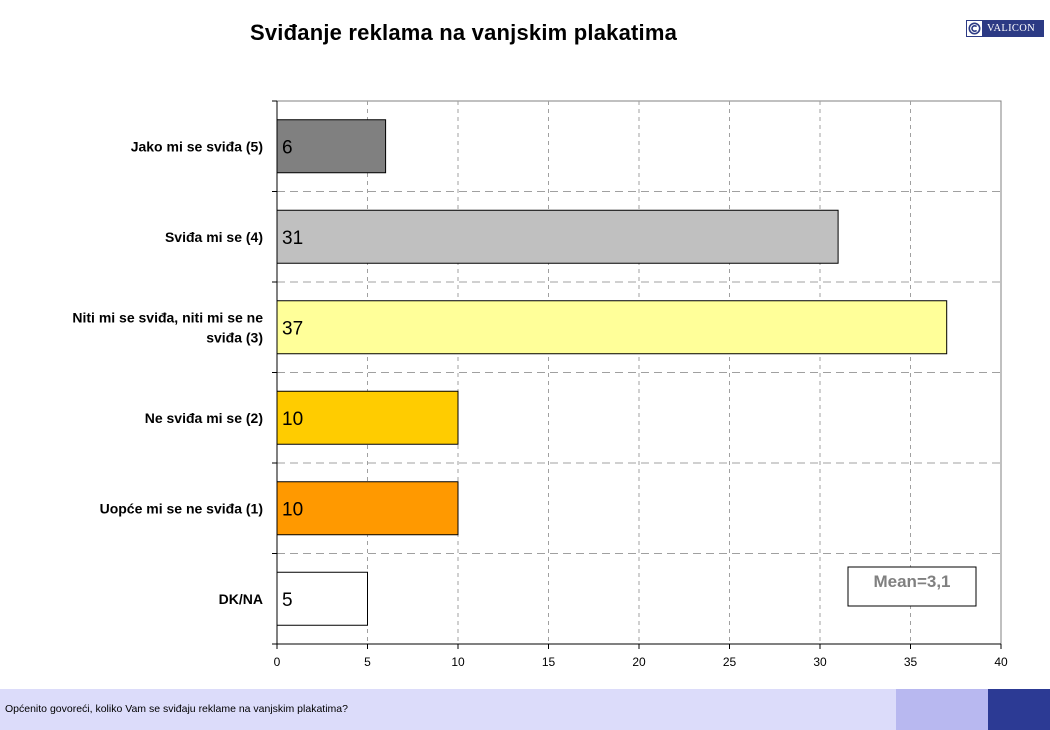 The height and width of the screenshot is (730, 1050). What do you see at coordinates (292, 238) in the screenshot?
I see `bar-value-label: 31` at bounding box center [292, 238].